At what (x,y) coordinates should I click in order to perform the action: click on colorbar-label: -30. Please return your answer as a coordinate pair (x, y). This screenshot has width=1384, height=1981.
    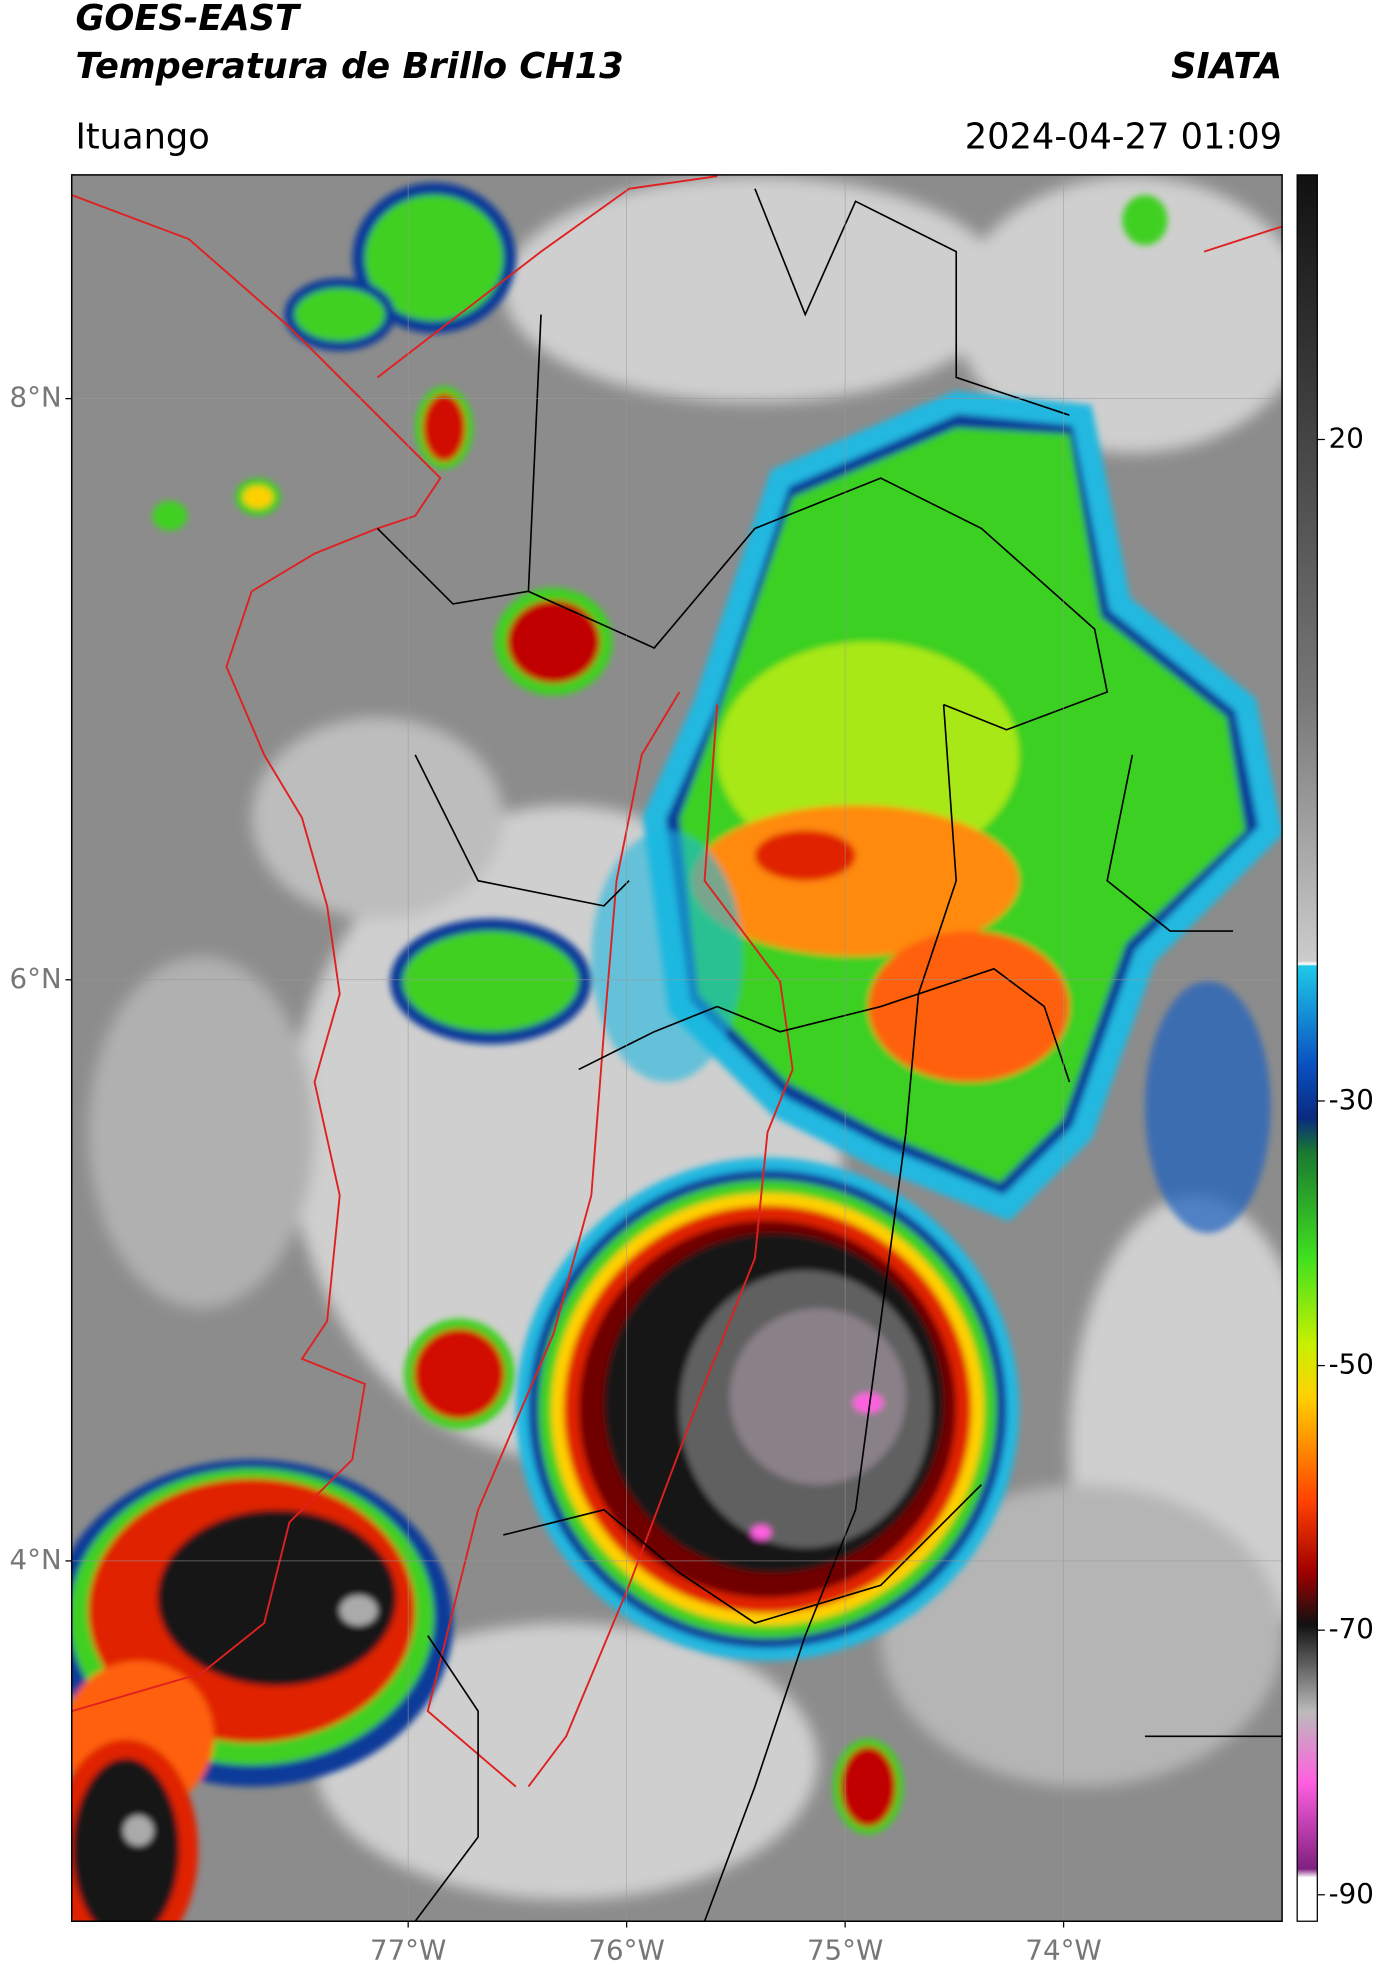
    Looking at the image, I should click on (1351, 1099).